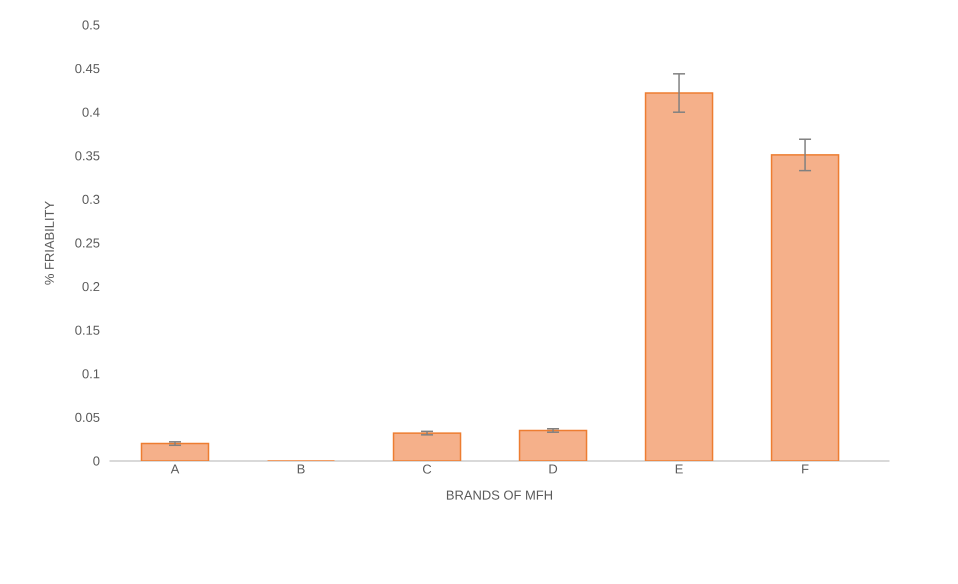 Image resolution: width=958 pixels, height=584 pixels. Describe the element at coordinates (91, 25) in the screenshot. I see `y-tick-label: 0.5` at that location.